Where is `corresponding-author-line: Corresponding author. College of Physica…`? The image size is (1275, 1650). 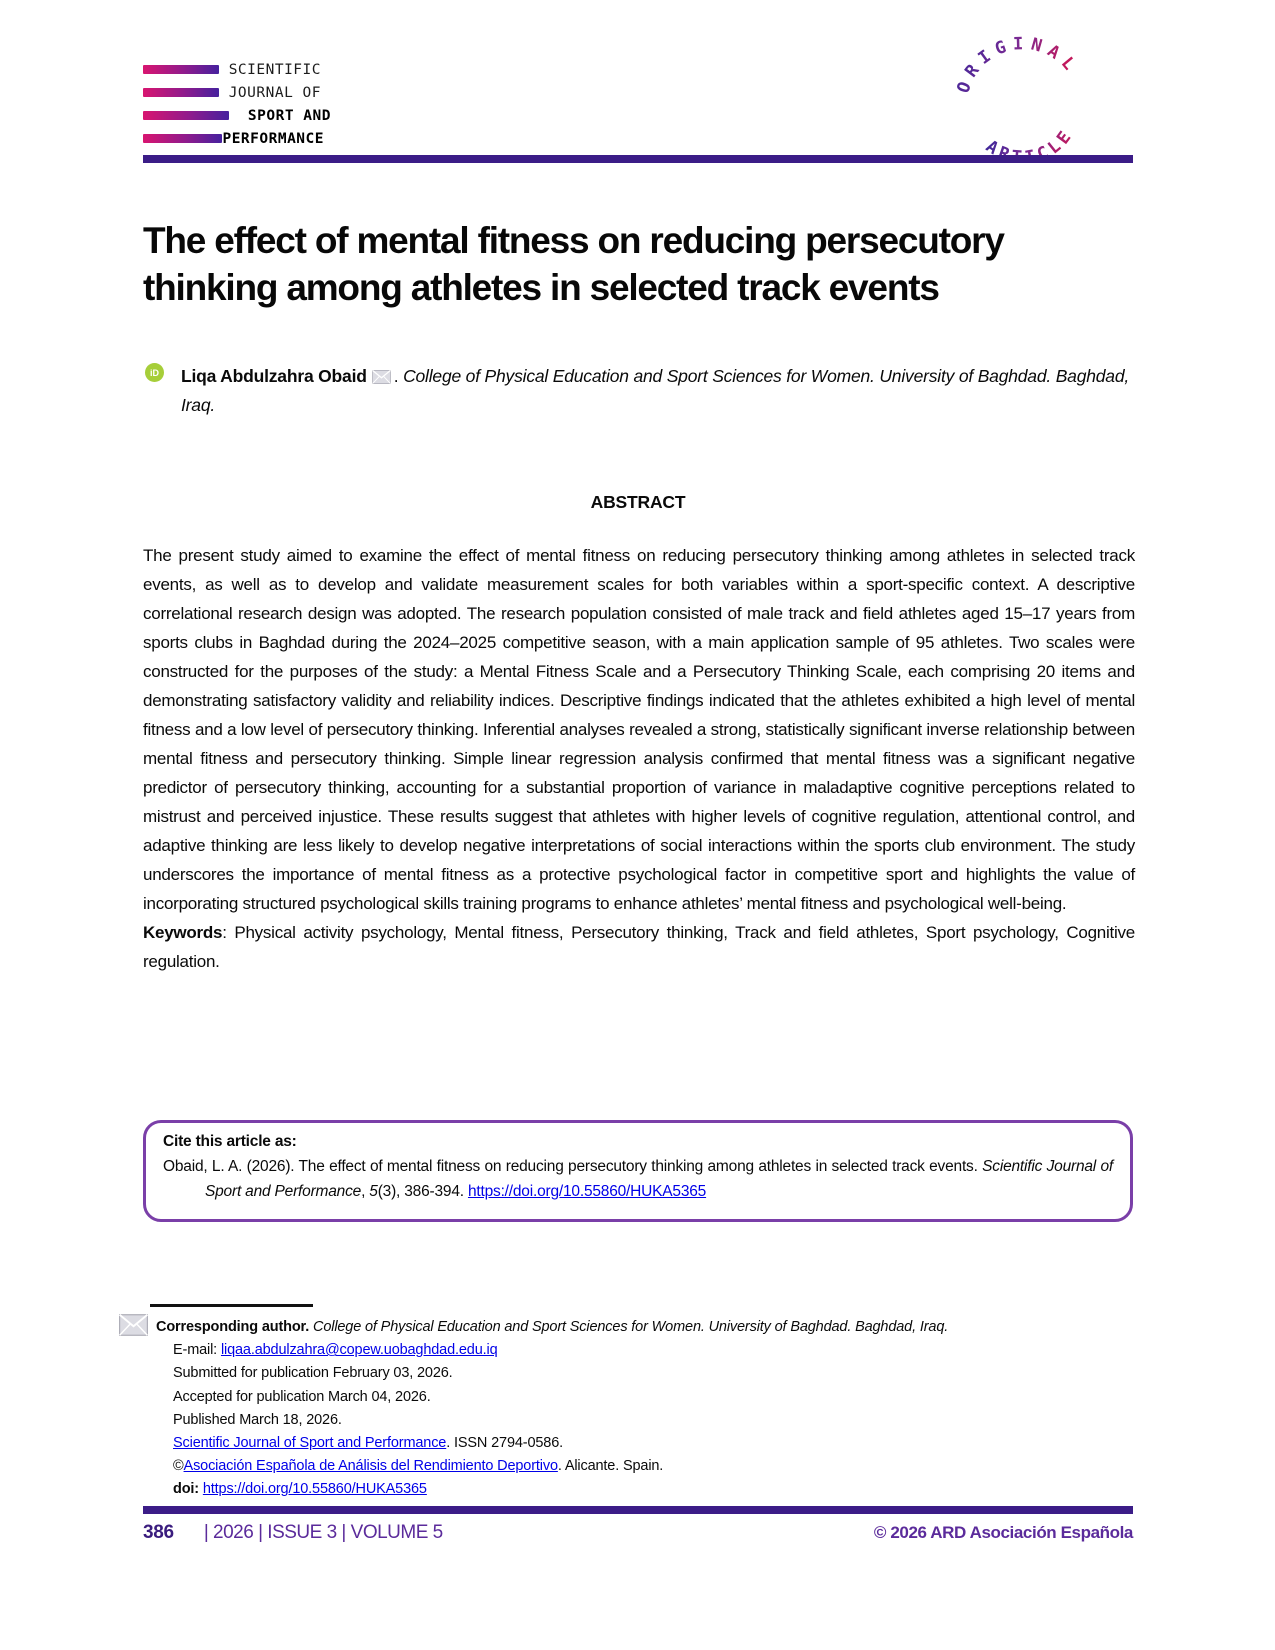 corresponding-author-line: Corresponding author. College of Physica… is located at coordinates (648, 1327).